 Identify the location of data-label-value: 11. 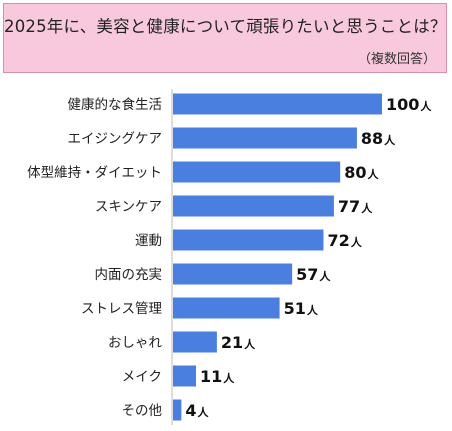
(211, 376).